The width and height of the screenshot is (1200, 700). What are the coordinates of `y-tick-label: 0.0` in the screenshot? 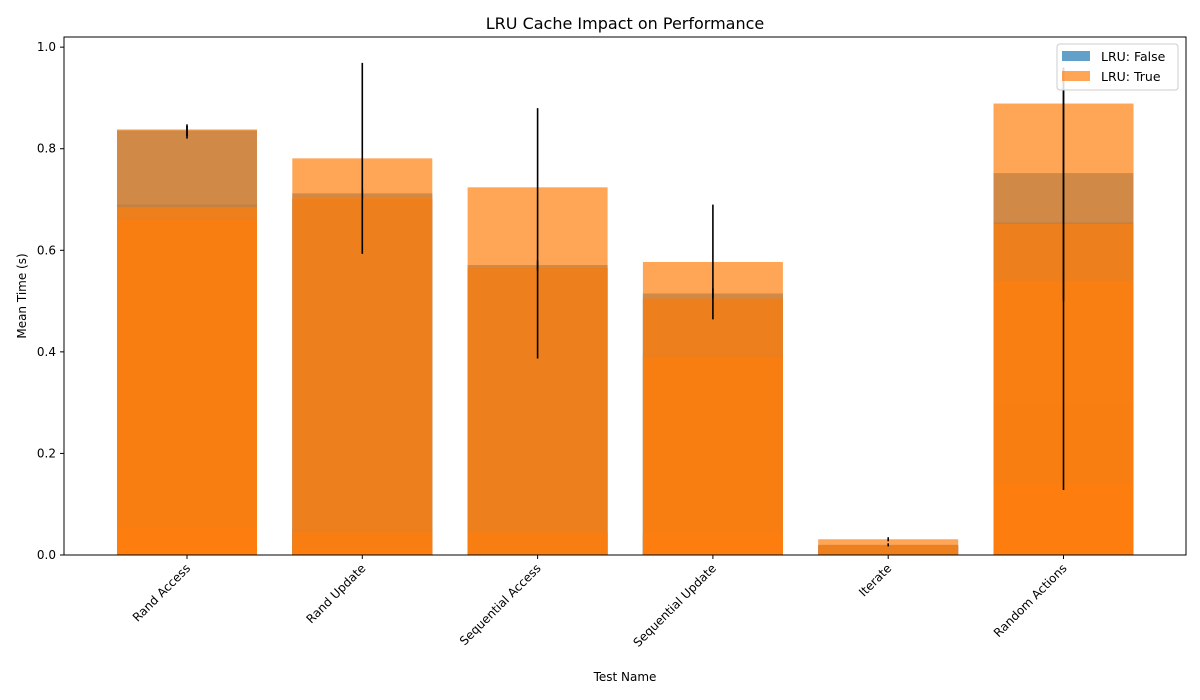 It's located at (46, 555).